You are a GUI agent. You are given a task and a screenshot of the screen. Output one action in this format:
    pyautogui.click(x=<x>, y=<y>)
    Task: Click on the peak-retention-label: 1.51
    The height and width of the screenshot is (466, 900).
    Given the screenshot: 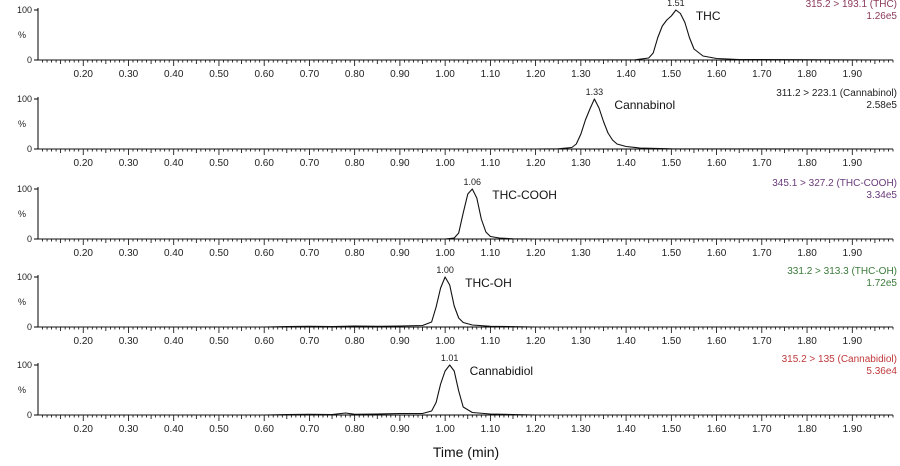 What is the action you would take?
    pyautogui.click(x=676, y=4)
    